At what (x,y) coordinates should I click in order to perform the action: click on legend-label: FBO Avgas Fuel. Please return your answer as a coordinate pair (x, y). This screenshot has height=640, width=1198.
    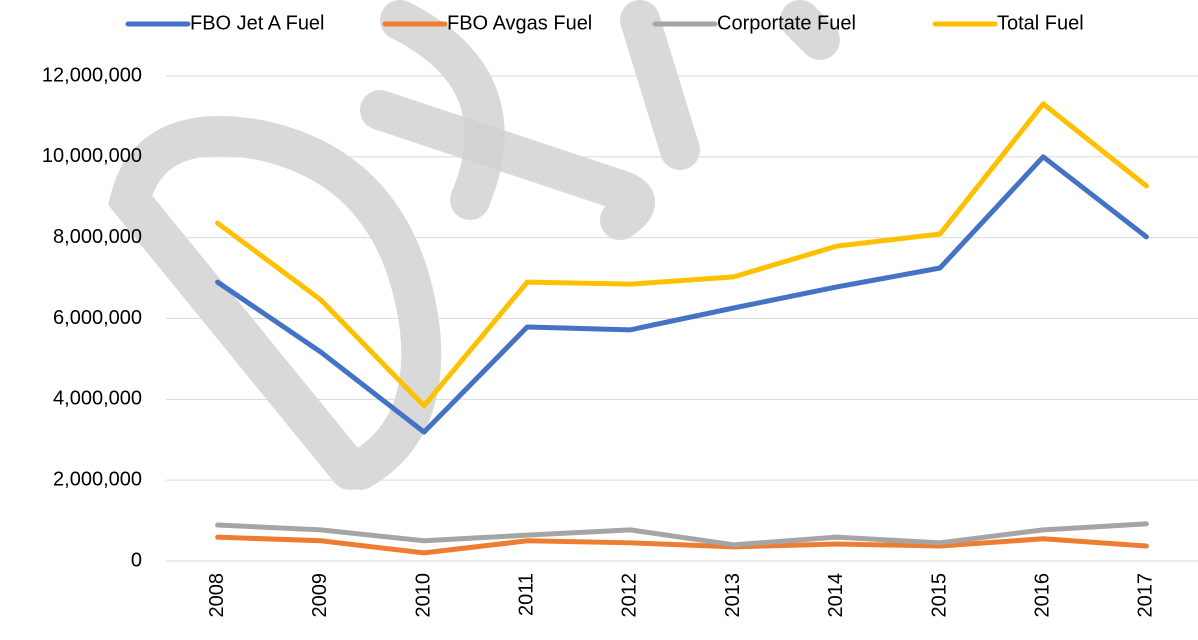
    Looking at the image, I should click on (519, 23).